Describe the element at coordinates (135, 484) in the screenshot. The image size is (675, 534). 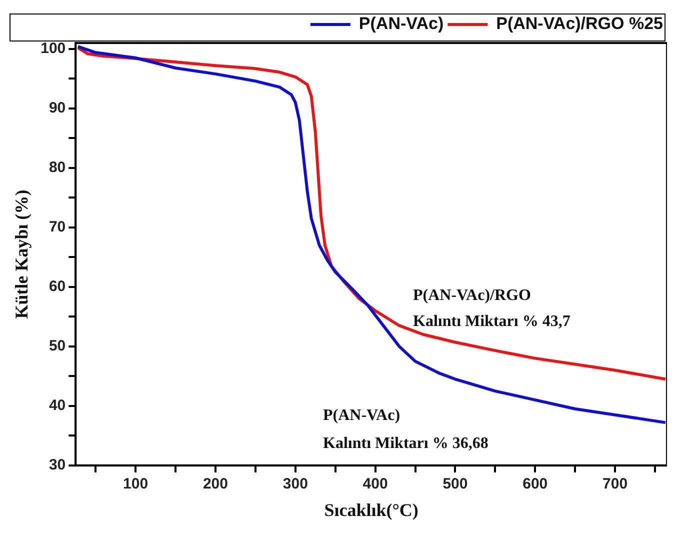
I see `x-tick-label: 100` at that location.